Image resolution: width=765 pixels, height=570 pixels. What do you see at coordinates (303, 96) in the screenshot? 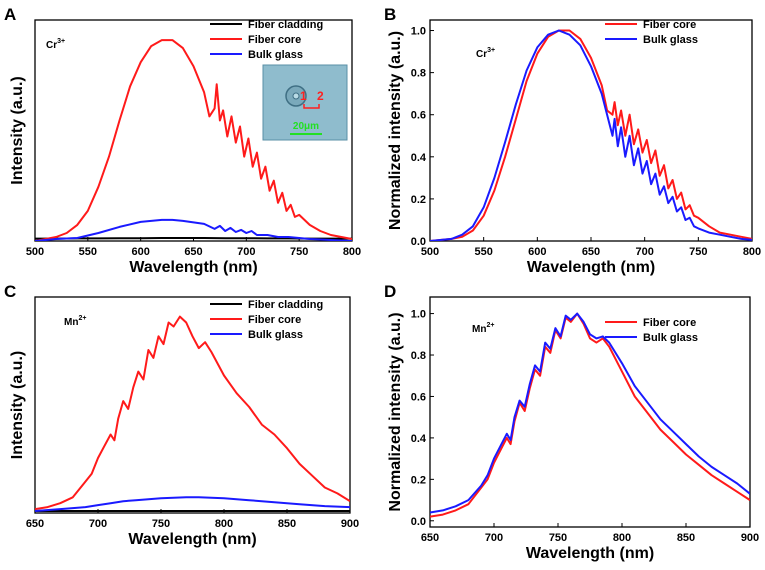
I see `inset-marker-1: 1` at bounding box center [303, 96].